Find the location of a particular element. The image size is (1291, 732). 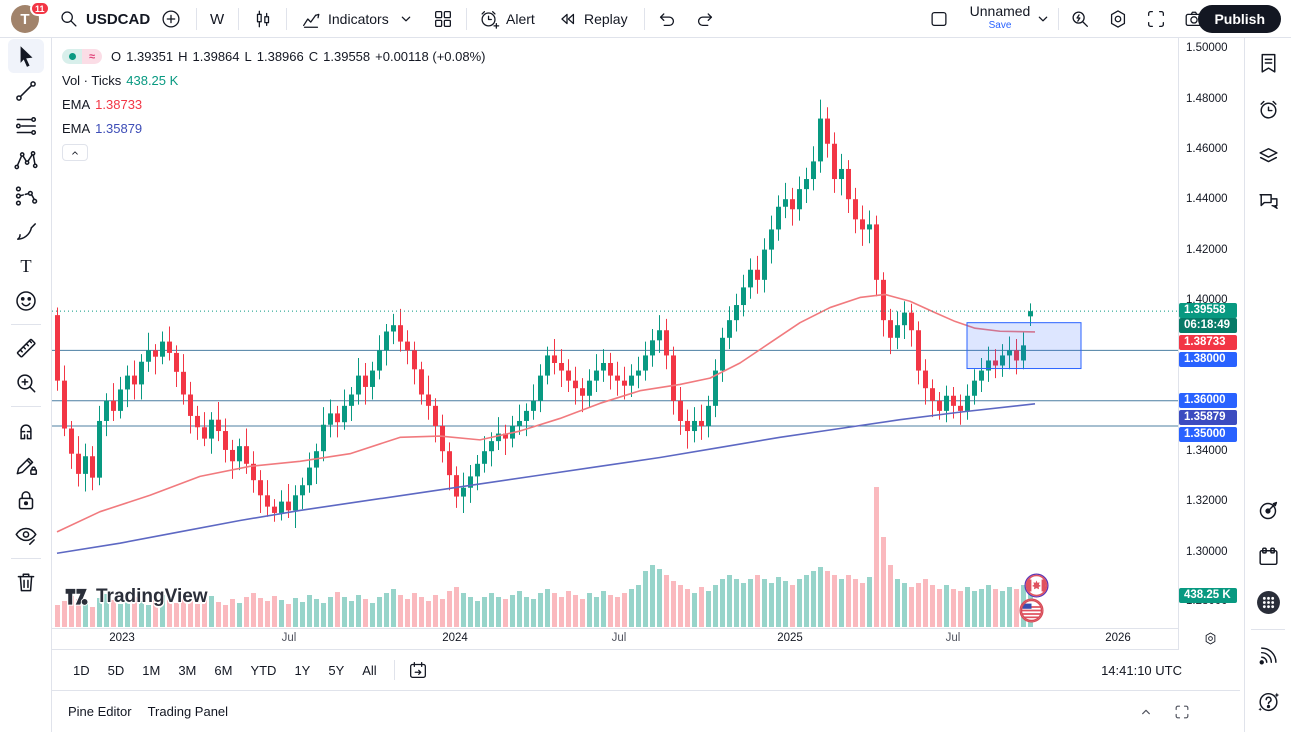

range-button-3m: 3M is located at coordinates (187, 670).